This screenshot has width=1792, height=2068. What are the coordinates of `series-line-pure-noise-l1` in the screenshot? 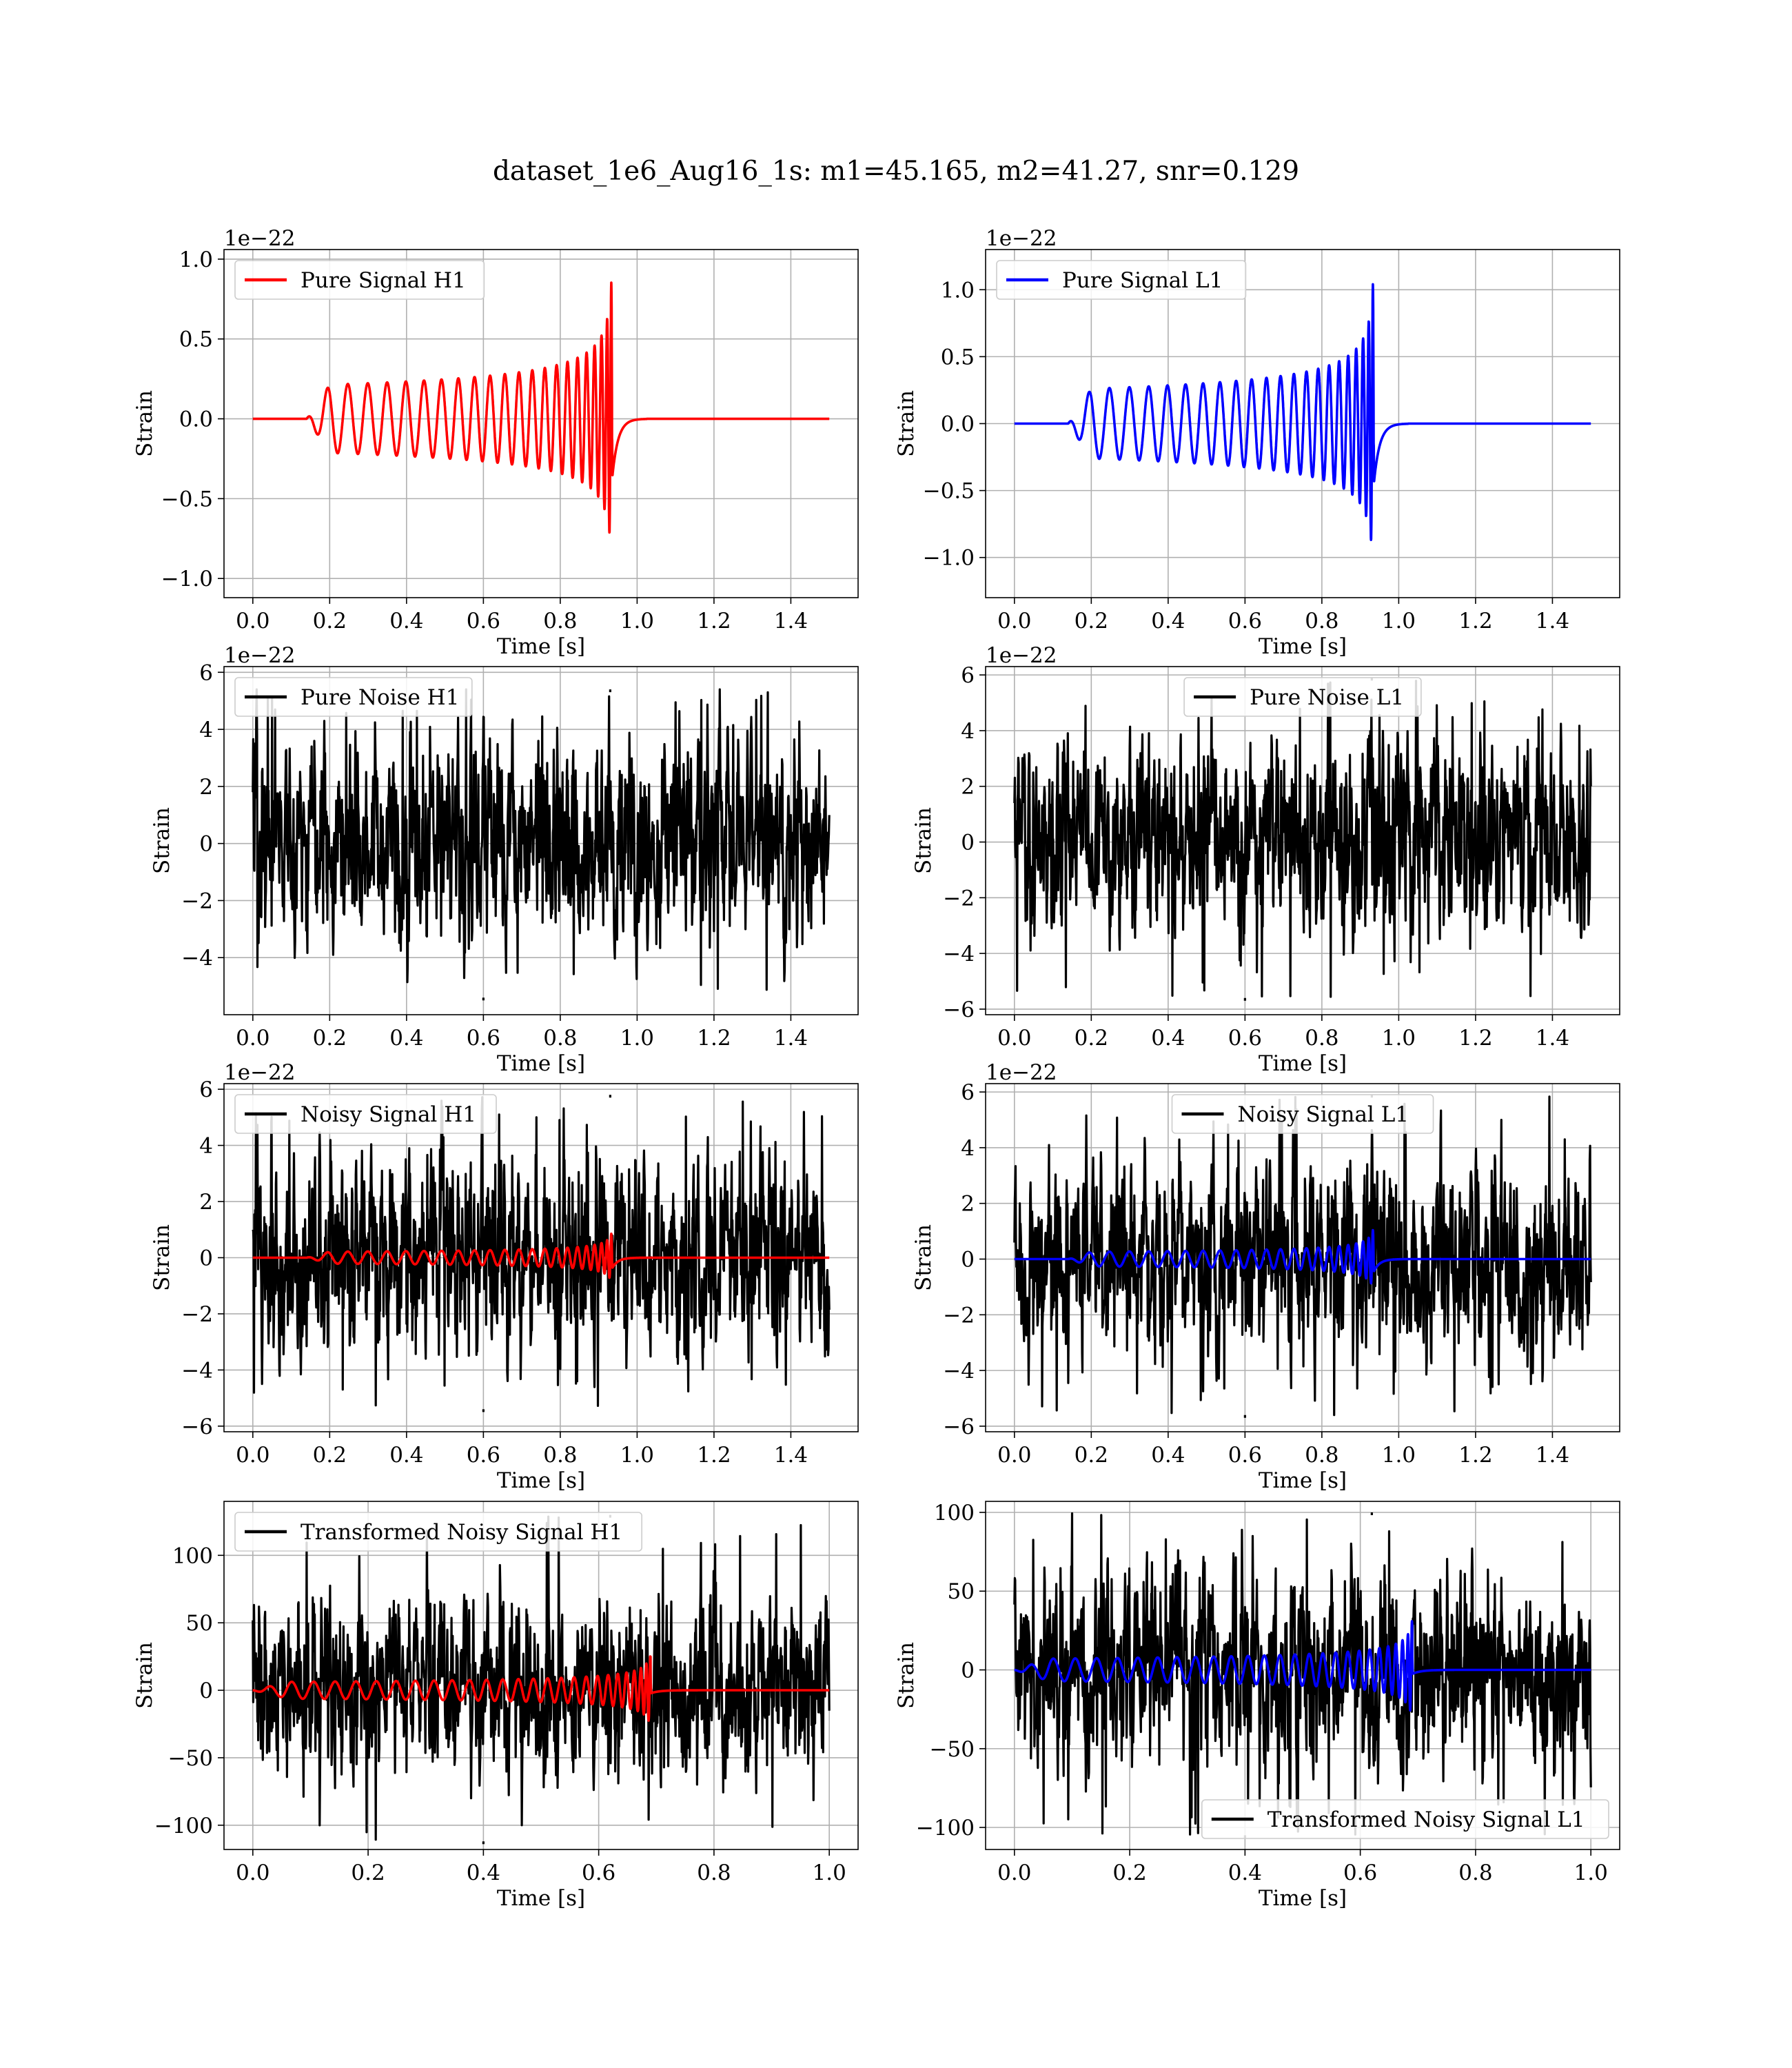 It's located at (1302, 839).